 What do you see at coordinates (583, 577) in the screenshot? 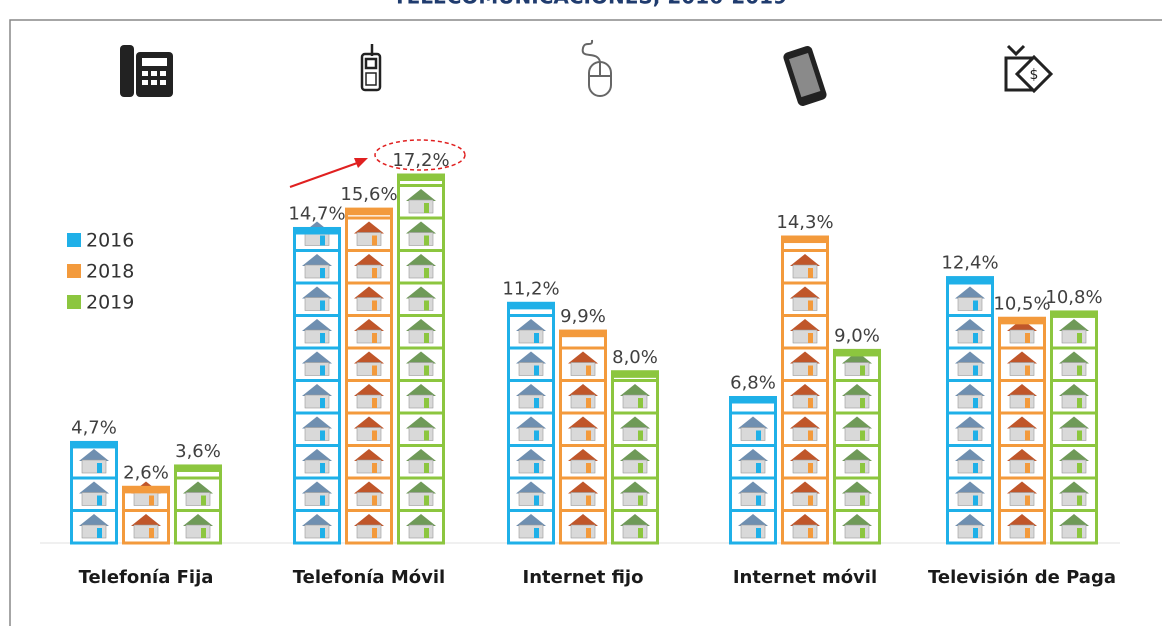
I see `x-tick-label: Internet fijo` at bounding box center [583, 577].